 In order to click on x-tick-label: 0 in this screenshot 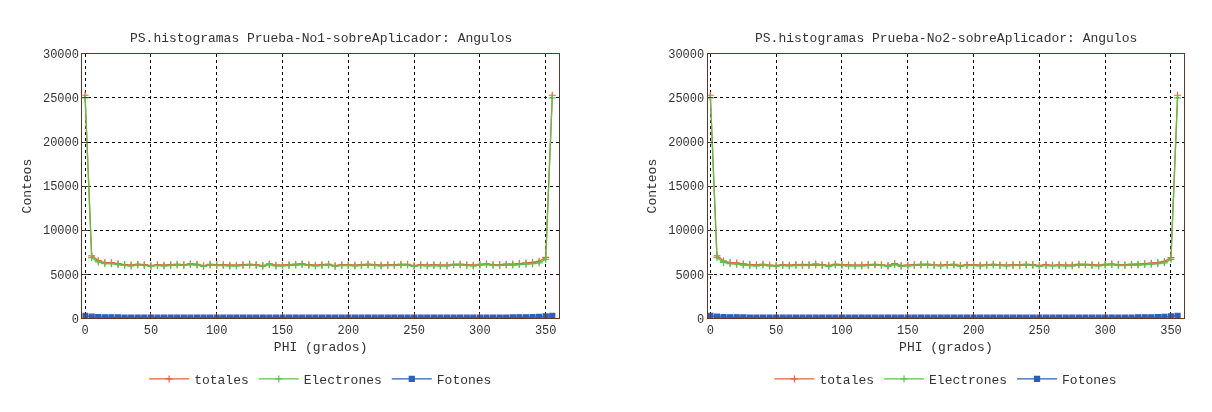, I will do `click(85, 330)`.